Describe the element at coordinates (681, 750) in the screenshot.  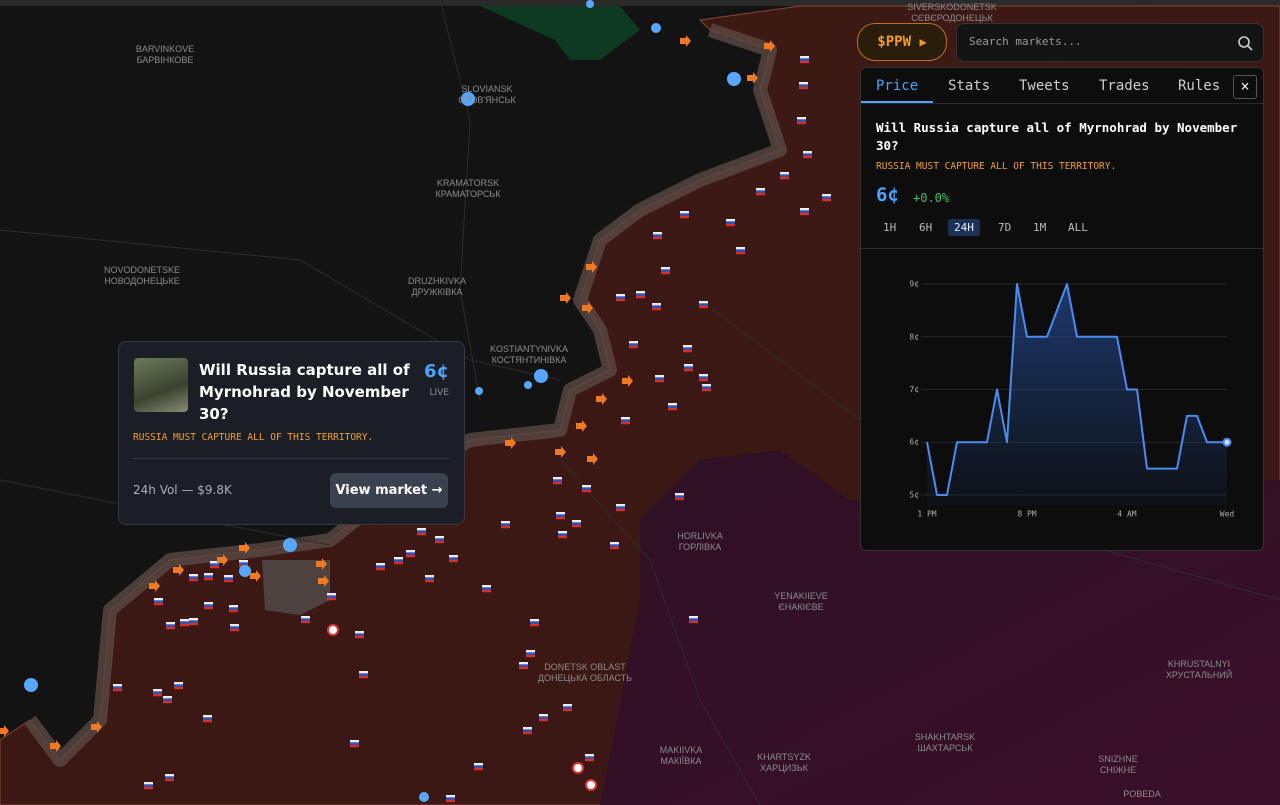
I see `map-label: MAKIIVKA` at that location.